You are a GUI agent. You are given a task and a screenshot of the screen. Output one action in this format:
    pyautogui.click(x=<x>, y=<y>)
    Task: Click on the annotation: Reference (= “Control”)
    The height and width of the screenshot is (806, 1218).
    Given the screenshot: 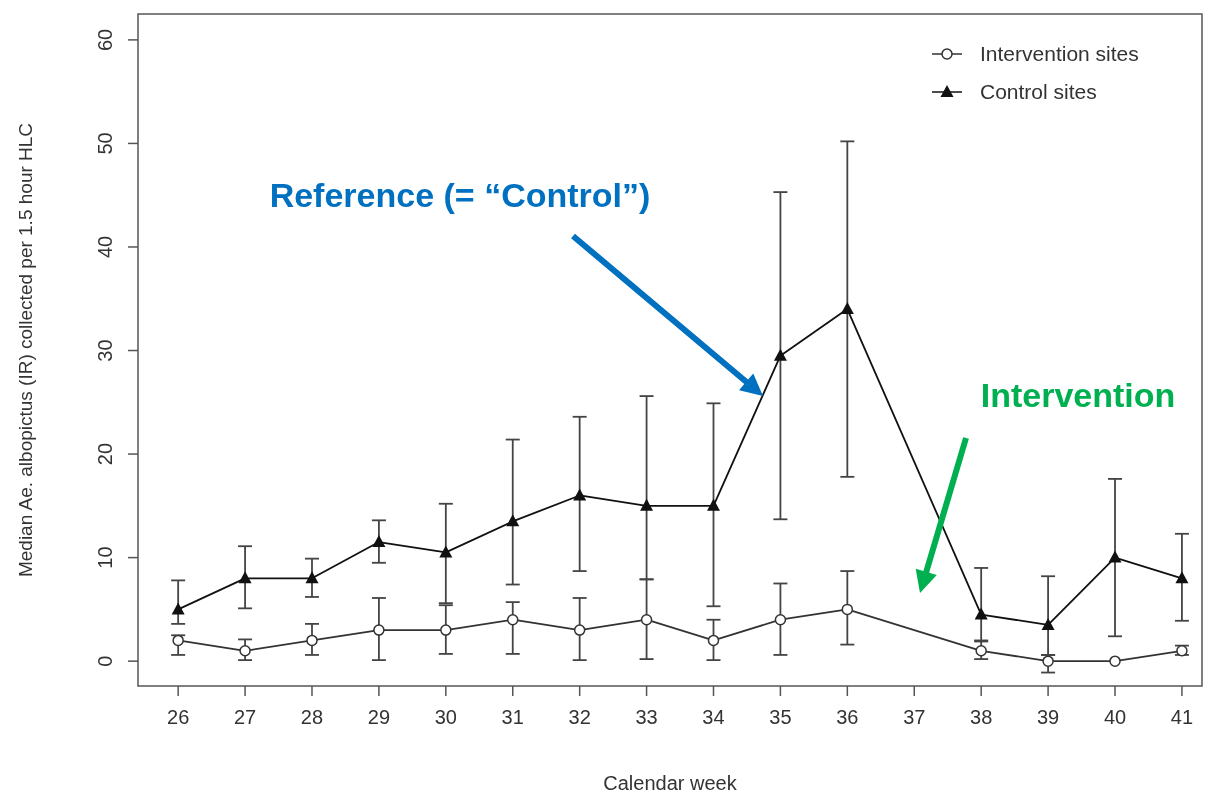 What is the action you would take?
    pyautogui.click(x=460, y=194)
    